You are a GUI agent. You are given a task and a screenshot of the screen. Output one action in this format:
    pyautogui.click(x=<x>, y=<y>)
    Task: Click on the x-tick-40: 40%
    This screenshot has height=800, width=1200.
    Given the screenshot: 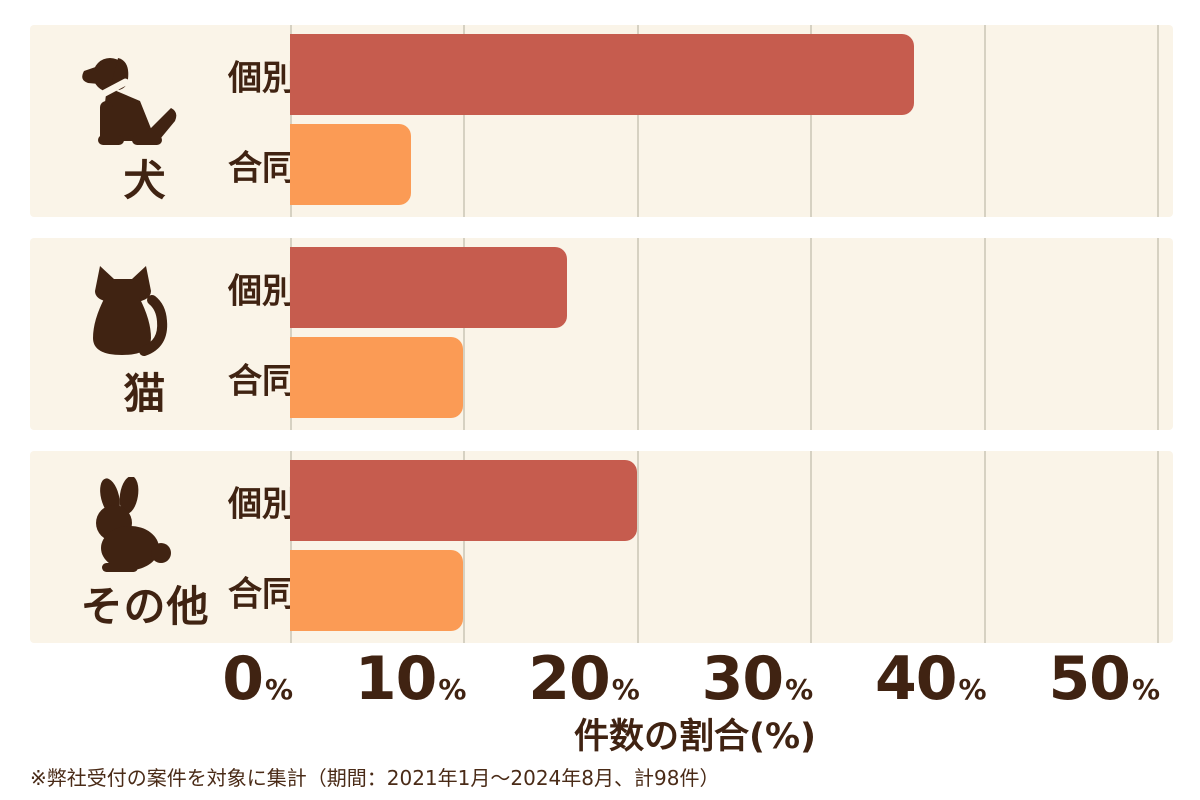 What is the action you would take?
    pyautogui.click(x=931, y=679)
    